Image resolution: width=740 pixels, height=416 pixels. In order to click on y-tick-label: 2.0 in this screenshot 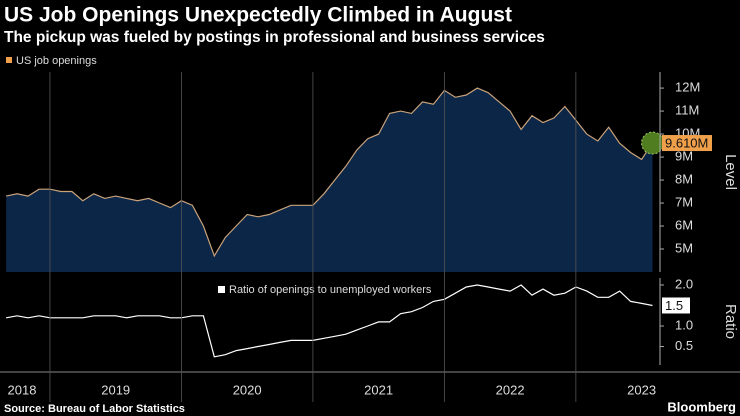, I will do `click(684, 283)`.